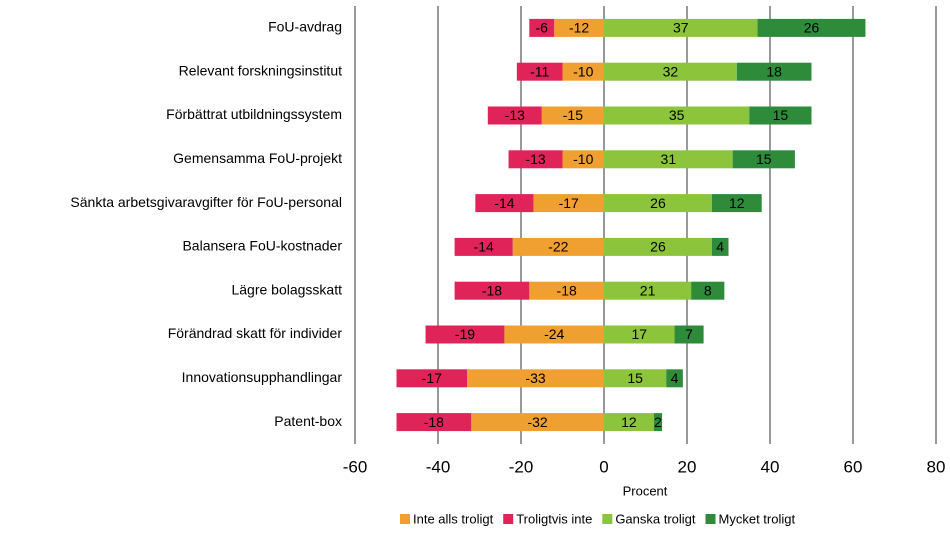 Image resolution: width=950 pixels, height=541 pixels. What do you see at coordinates (305, 27) in the screenshot?
I see `y-tick-label: FoU-avdrag` at bounding box center [305, 27].